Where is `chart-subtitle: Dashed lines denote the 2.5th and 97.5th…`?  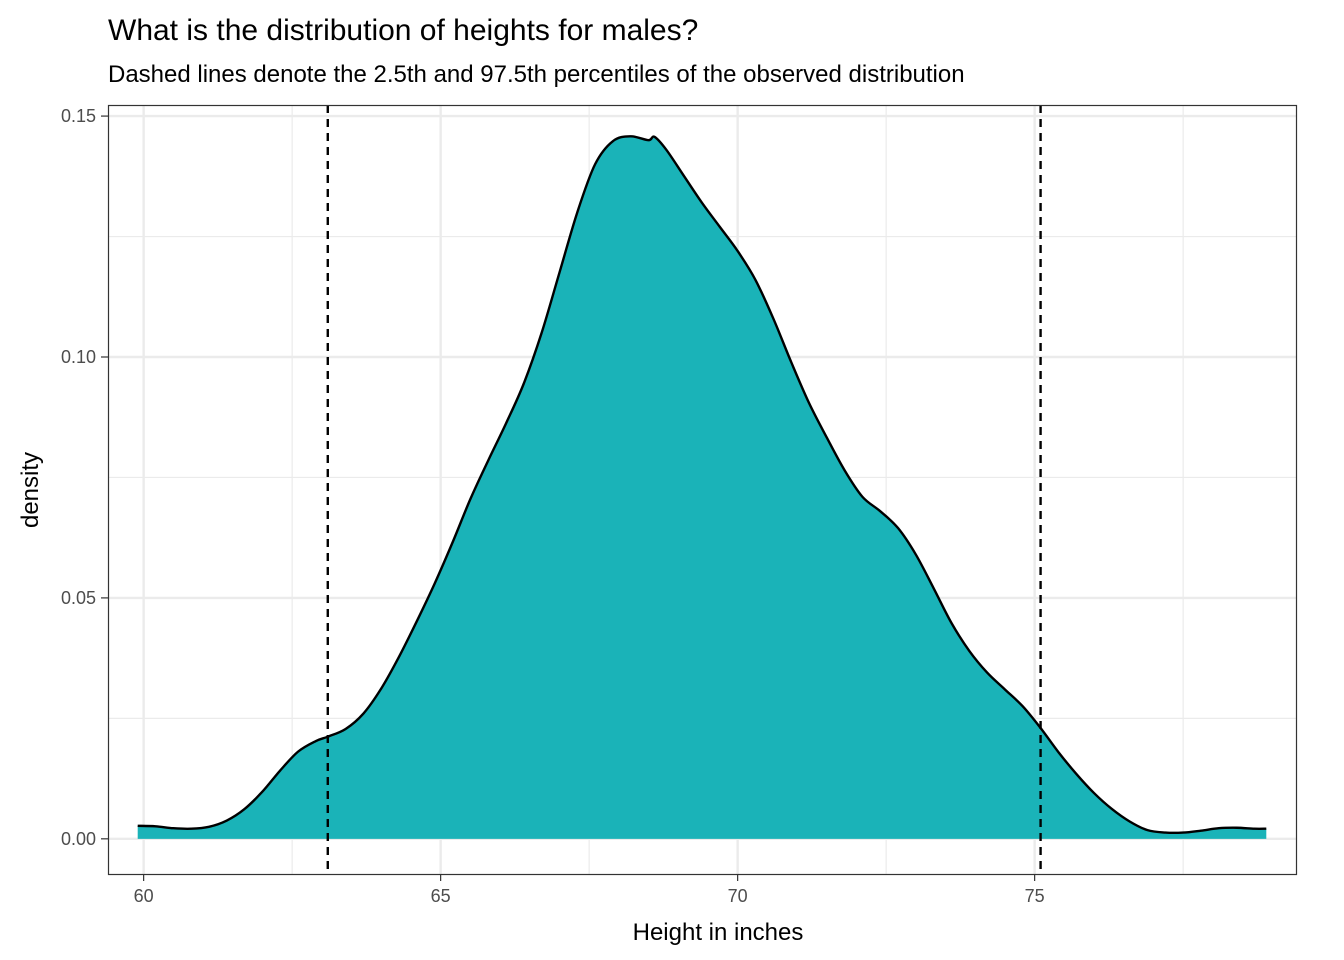
chart-subtitle: Dashed lines denote the 2.5th and 97.5th… is located at coordinates (536, 74).